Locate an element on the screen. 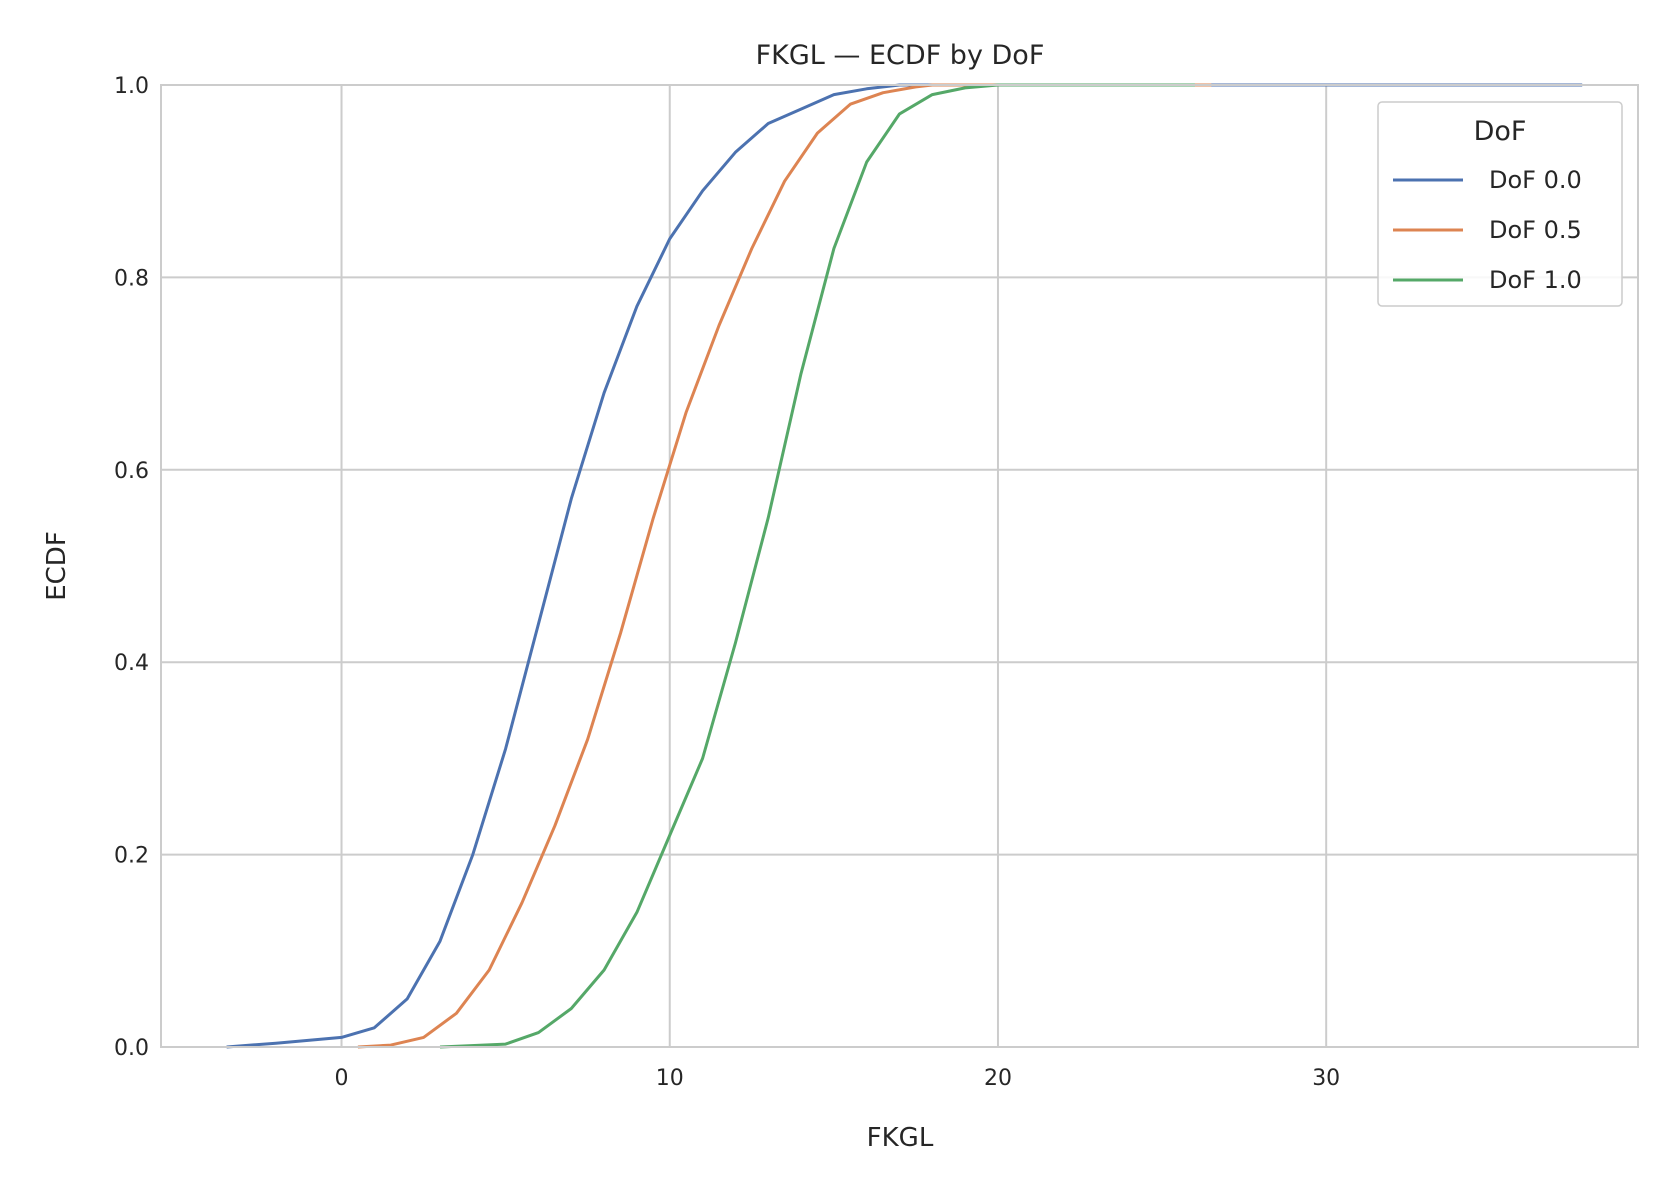  x-tick-label: 30 is located at coordinates (1326, 1078).